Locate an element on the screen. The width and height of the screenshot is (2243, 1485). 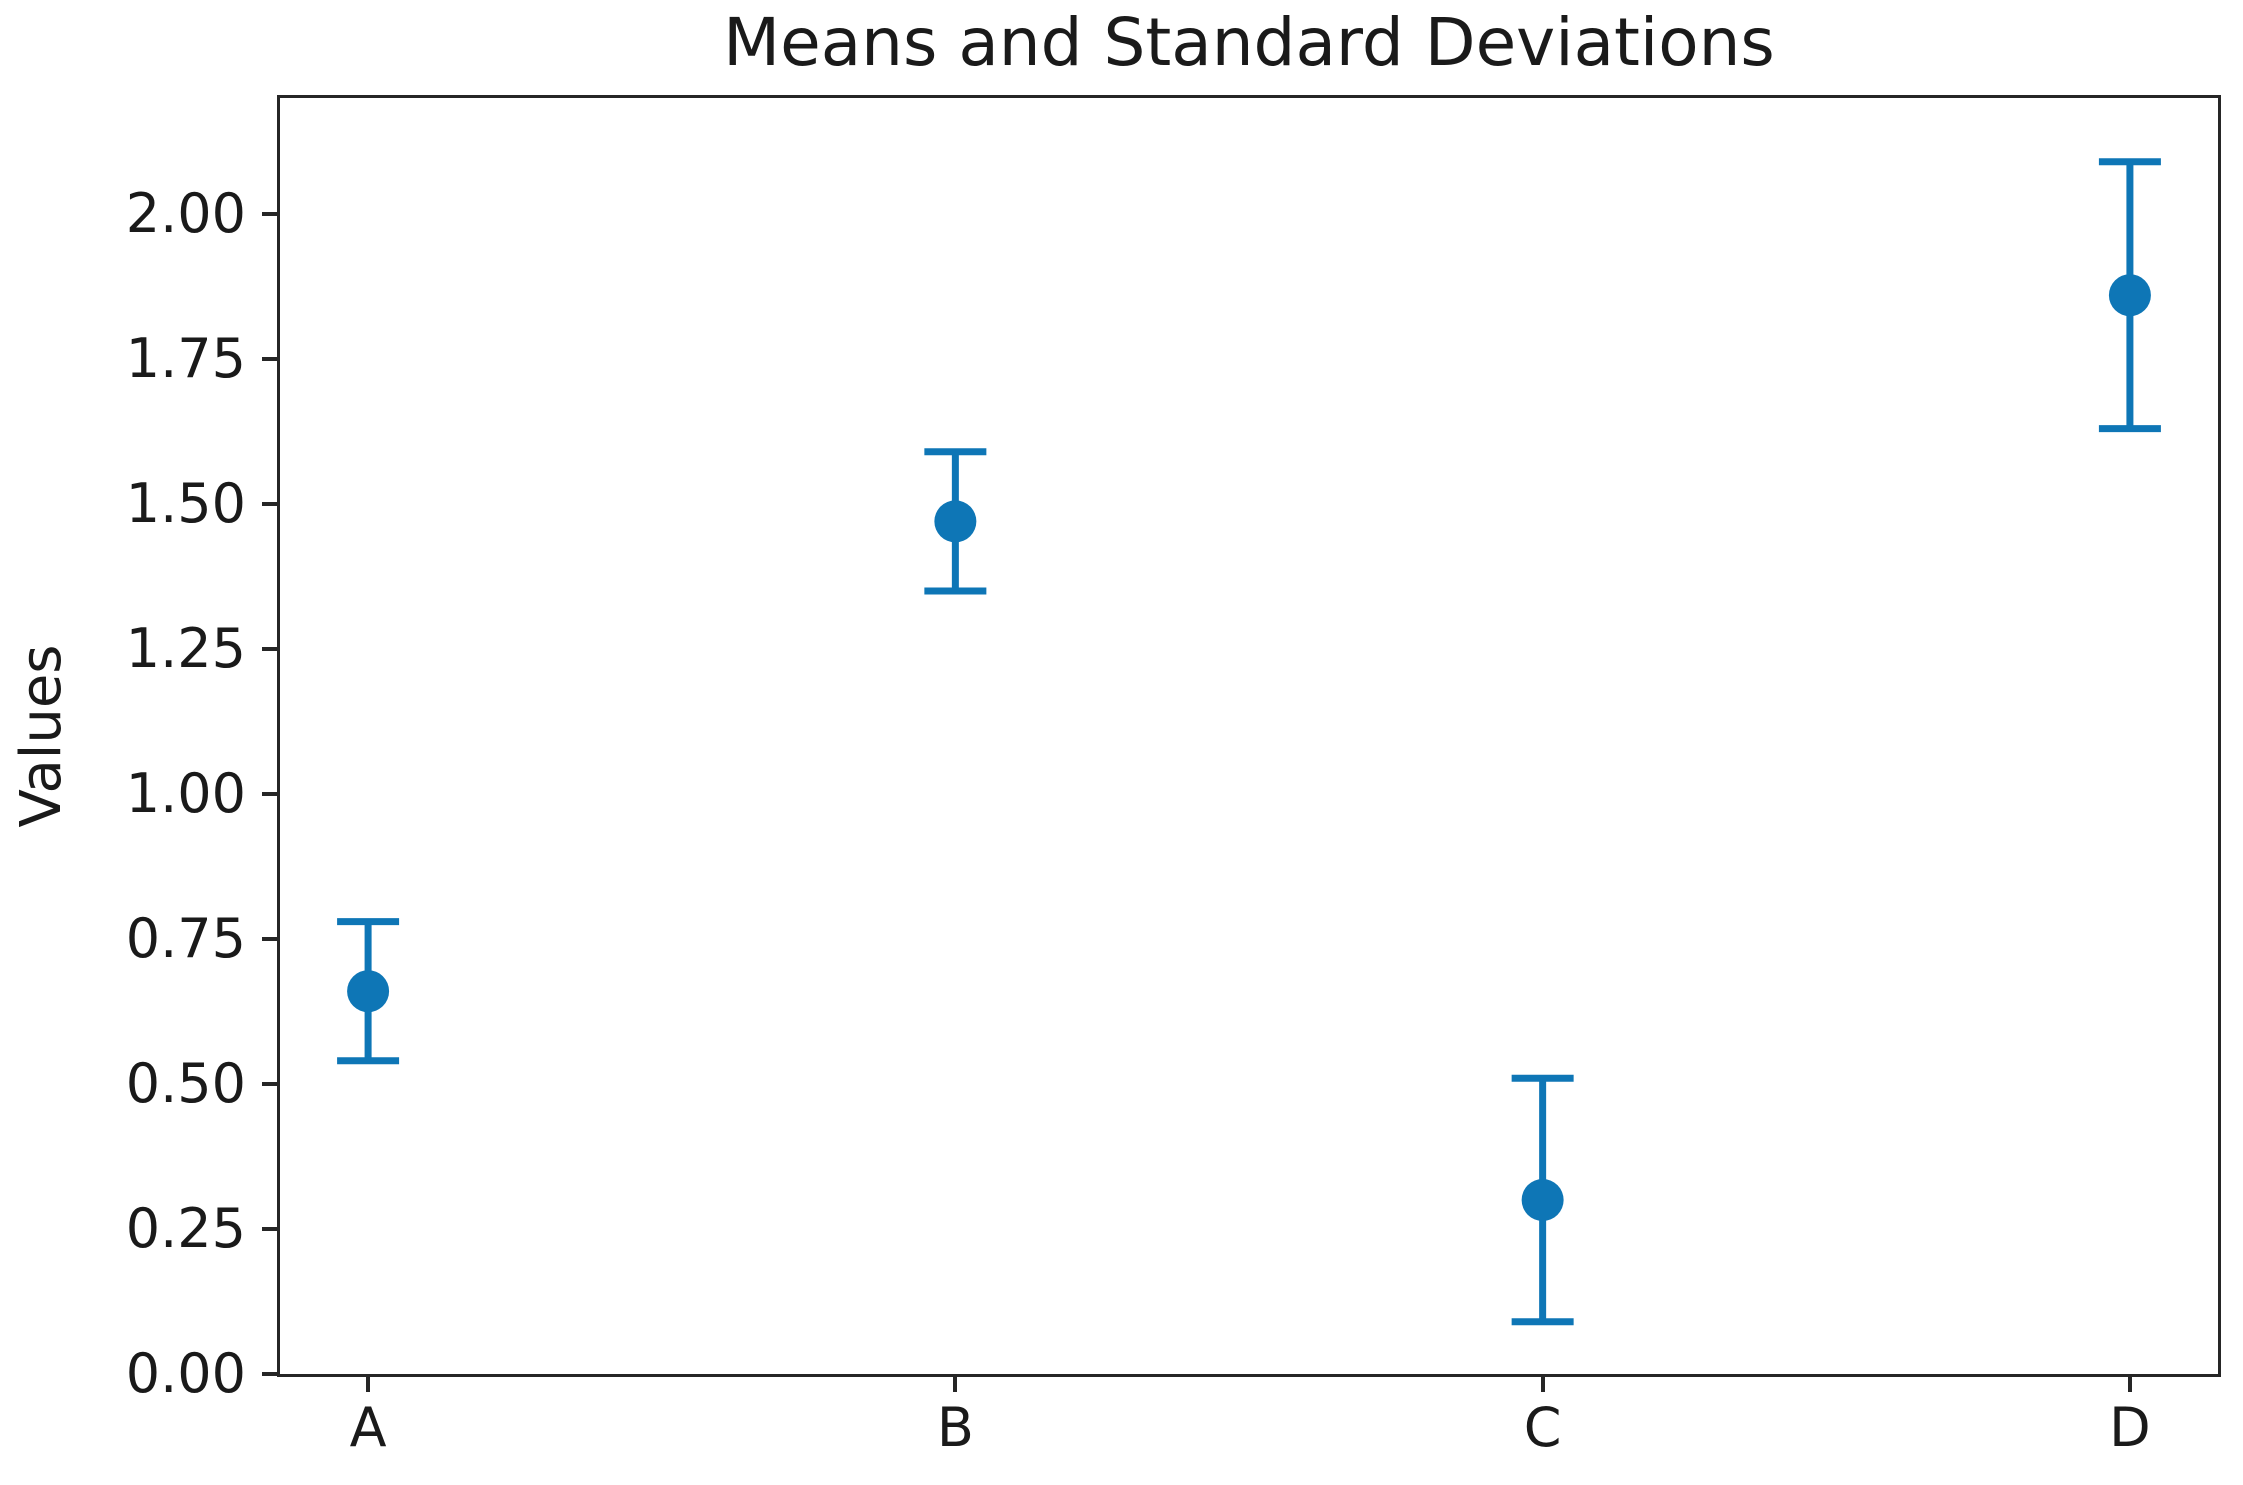
errorbar-point-D is located at coordinates (2129, 295).